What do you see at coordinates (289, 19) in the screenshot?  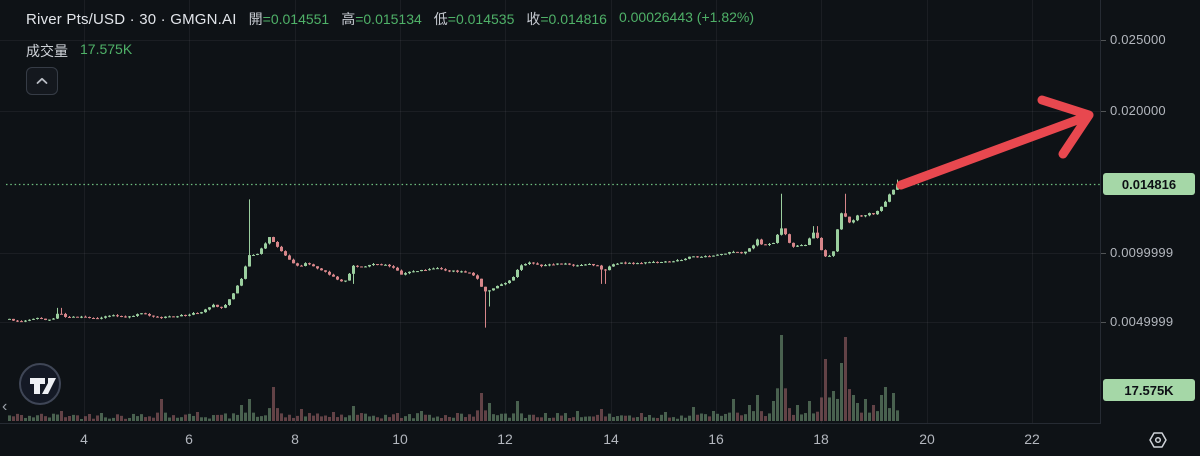 I see `open-value: 開=0.014551` at bounding box center [289, 19].